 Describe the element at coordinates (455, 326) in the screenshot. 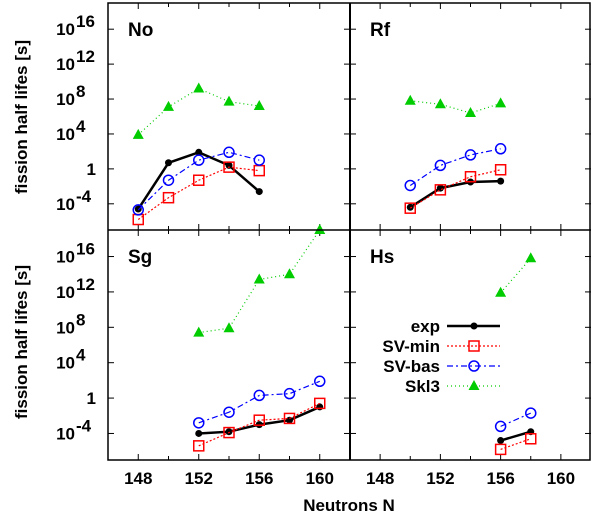

I see `legend-entry-exp: exp` at that location.